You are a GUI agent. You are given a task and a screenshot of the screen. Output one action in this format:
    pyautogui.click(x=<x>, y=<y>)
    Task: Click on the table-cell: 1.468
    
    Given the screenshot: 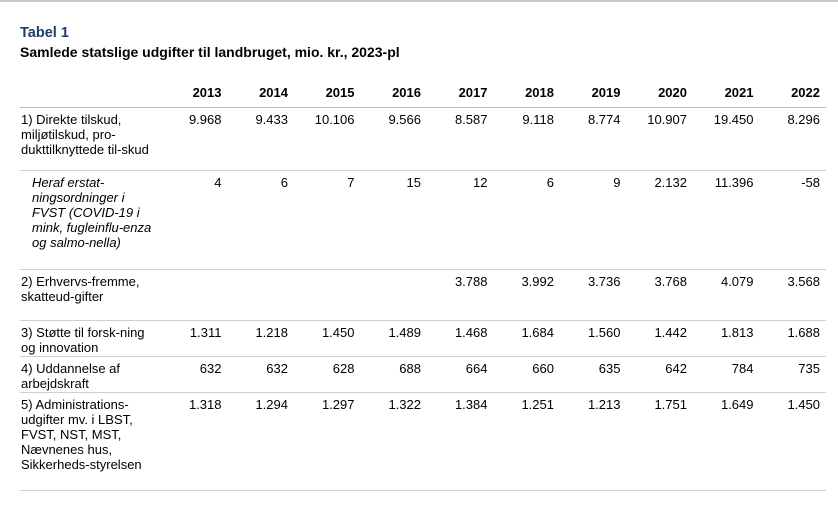 What is the action you would take?
    pyautogui.click(x=460, y=338)
    